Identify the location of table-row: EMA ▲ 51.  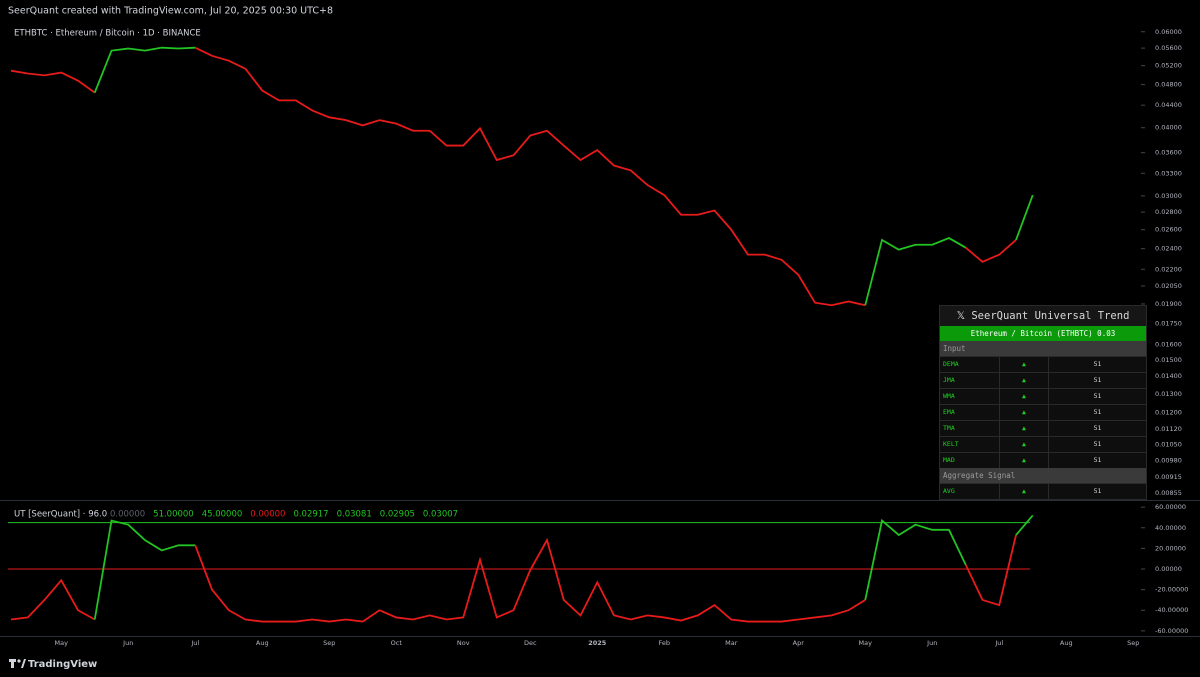
(1043, 412).